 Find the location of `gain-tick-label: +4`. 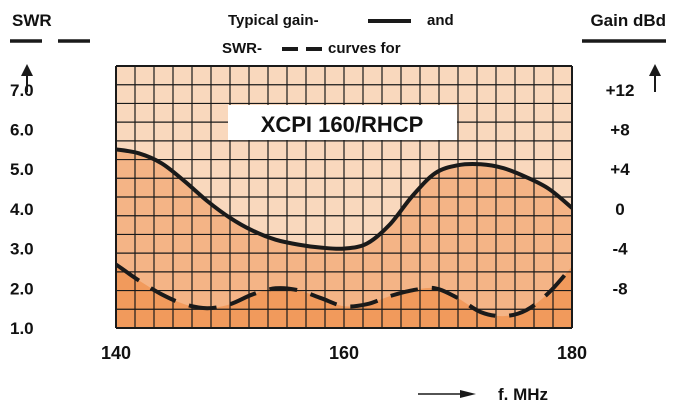

gain-tick-label: +4 is located at coordinates (620, 169).